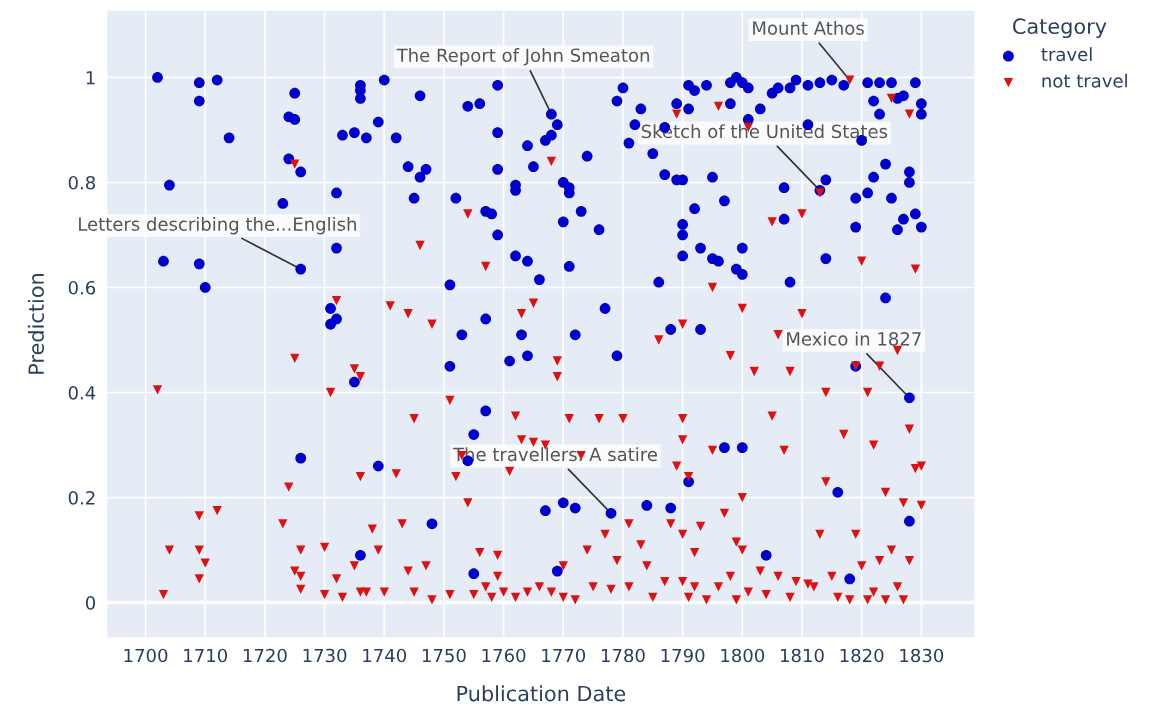 The image size is (1167, 716). Describe the element at coordinates (206, 655) in the screenshot. I see `x-tick-label: 1710` at that location.